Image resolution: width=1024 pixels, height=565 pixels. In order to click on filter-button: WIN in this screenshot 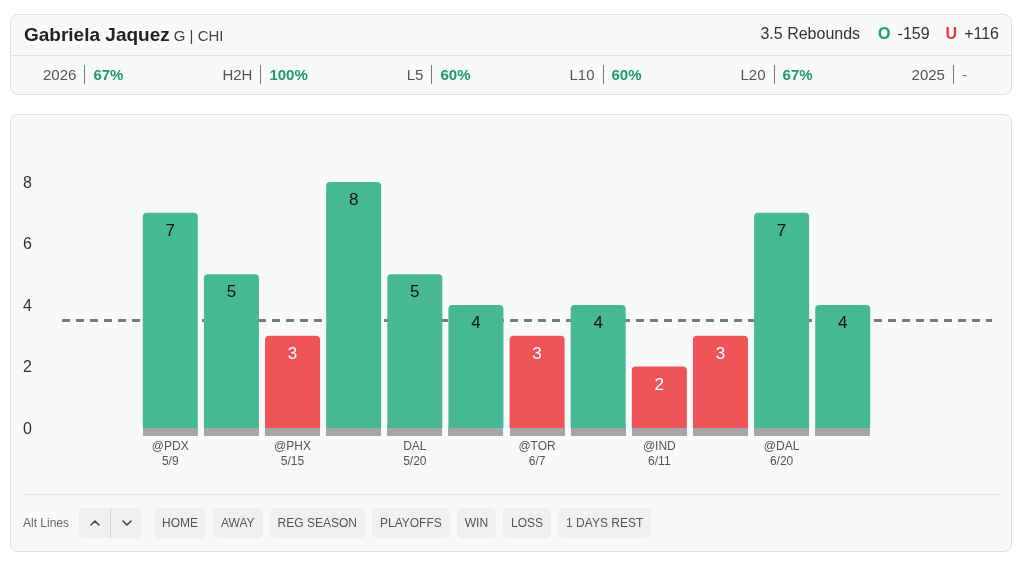, I will do `click(476, 523)`.